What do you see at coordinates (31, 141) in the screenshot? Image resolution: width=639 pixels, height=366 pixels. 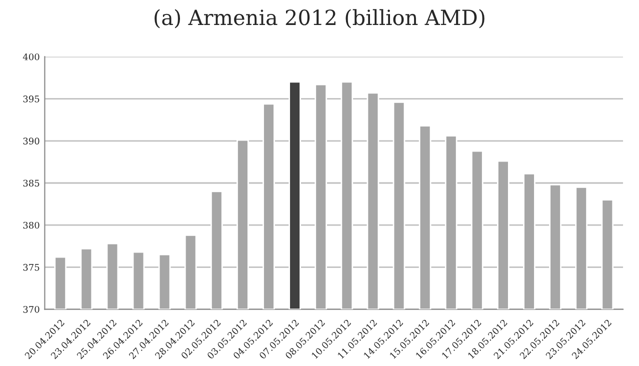 I see `y-tick-label: 390` at bounding box center [31, 141].